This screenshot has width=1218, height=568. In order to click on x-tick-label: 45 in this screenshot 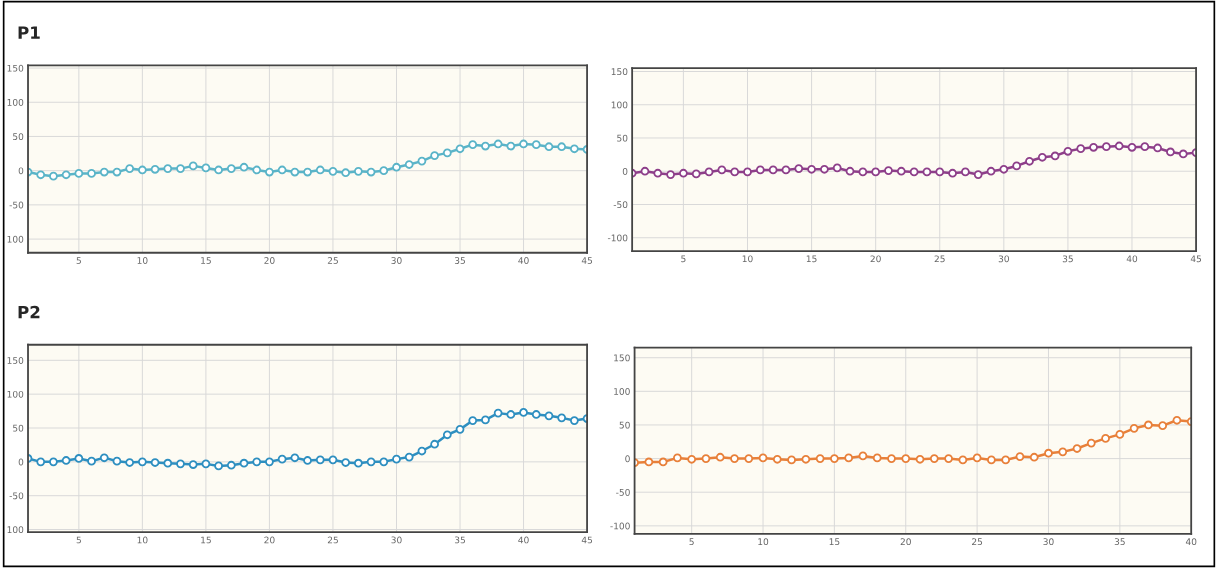, I will do `click(587, 260)`.